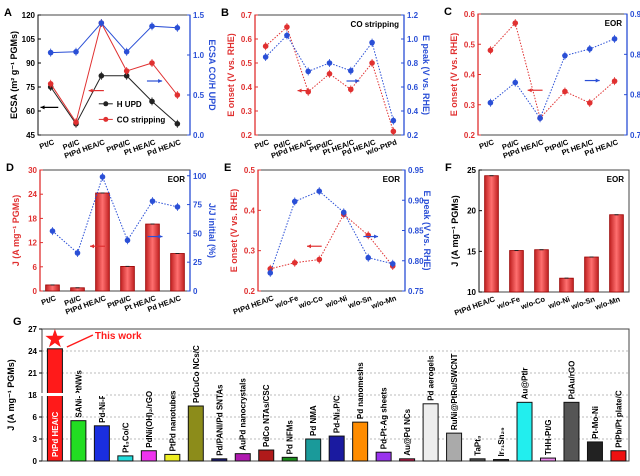 The image size is (640, 476). What do you see at coordinates (10, 168) in the screenshot?
I see `panel-letter: D` at bounding box center [10, 168].